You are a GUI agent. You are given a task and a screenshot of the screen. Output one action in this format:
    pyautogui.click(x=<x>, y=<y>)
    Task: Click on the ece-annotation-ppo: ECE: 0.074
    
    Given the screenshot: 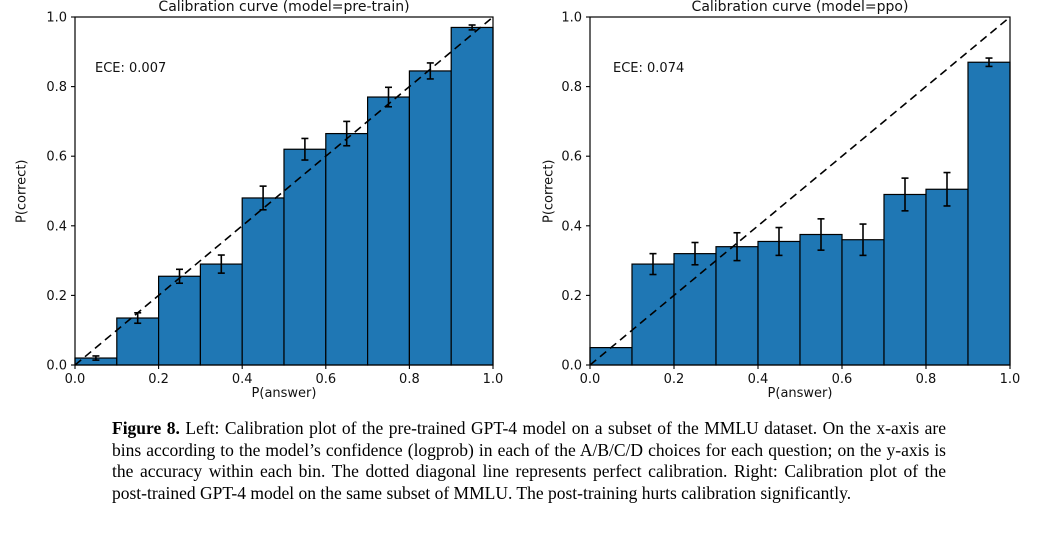 What is the action you would take?
    pyautogui.click(x=649, y=68)
    